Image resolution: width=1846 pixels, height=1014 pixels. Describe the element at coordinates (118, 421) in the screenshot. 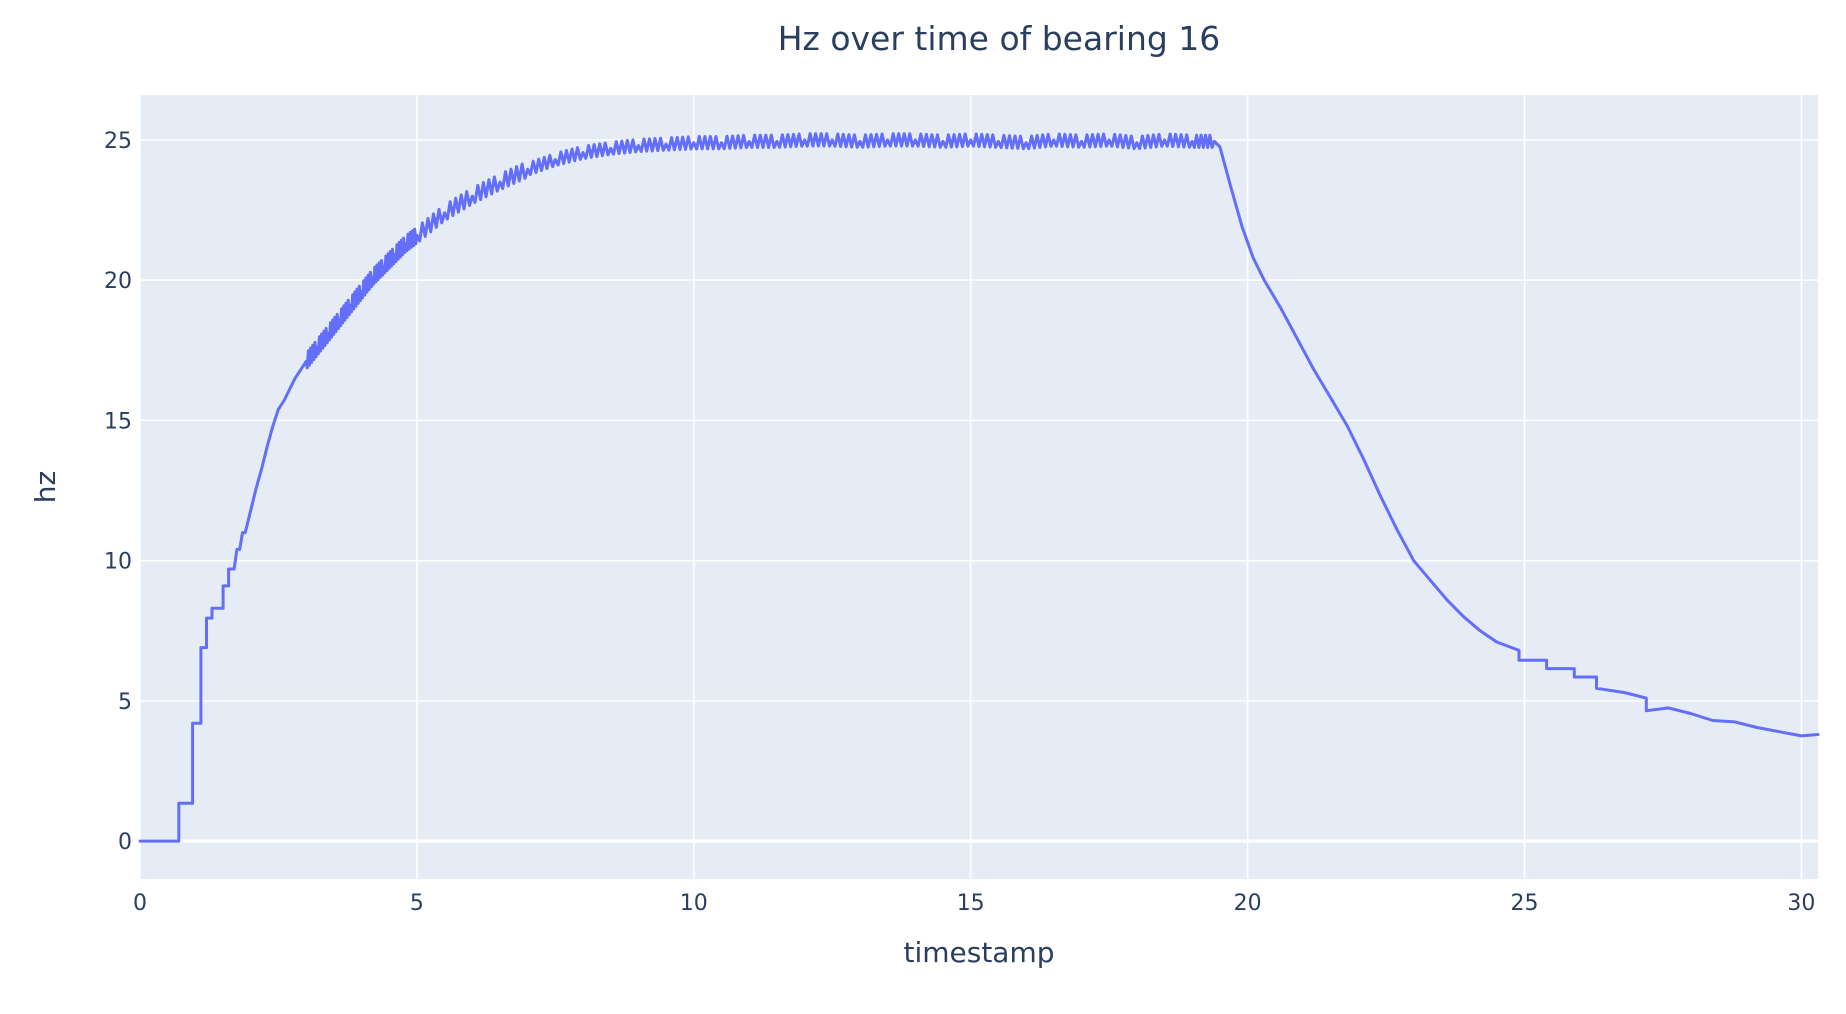

I see `y-tick-label: 15` at that location.